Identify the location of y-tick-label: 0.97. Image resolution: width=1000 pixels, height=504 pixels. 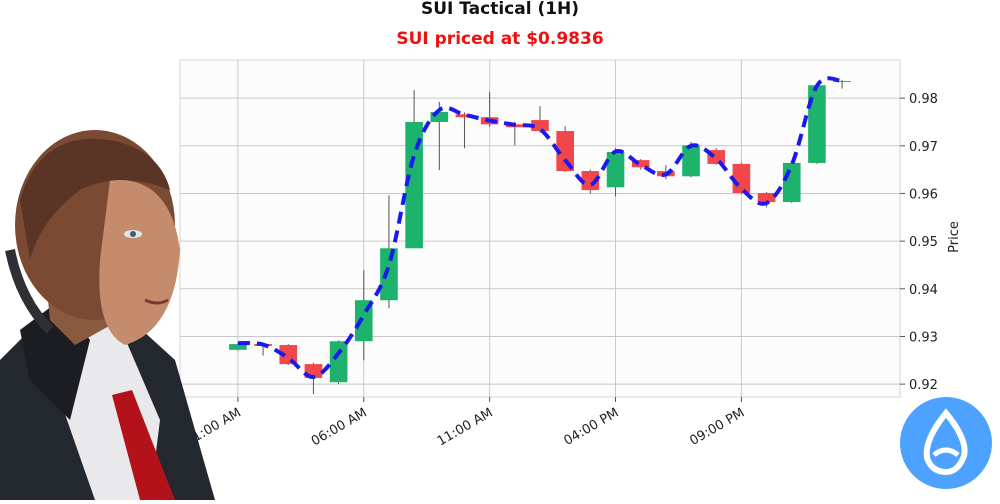
(923, 147).